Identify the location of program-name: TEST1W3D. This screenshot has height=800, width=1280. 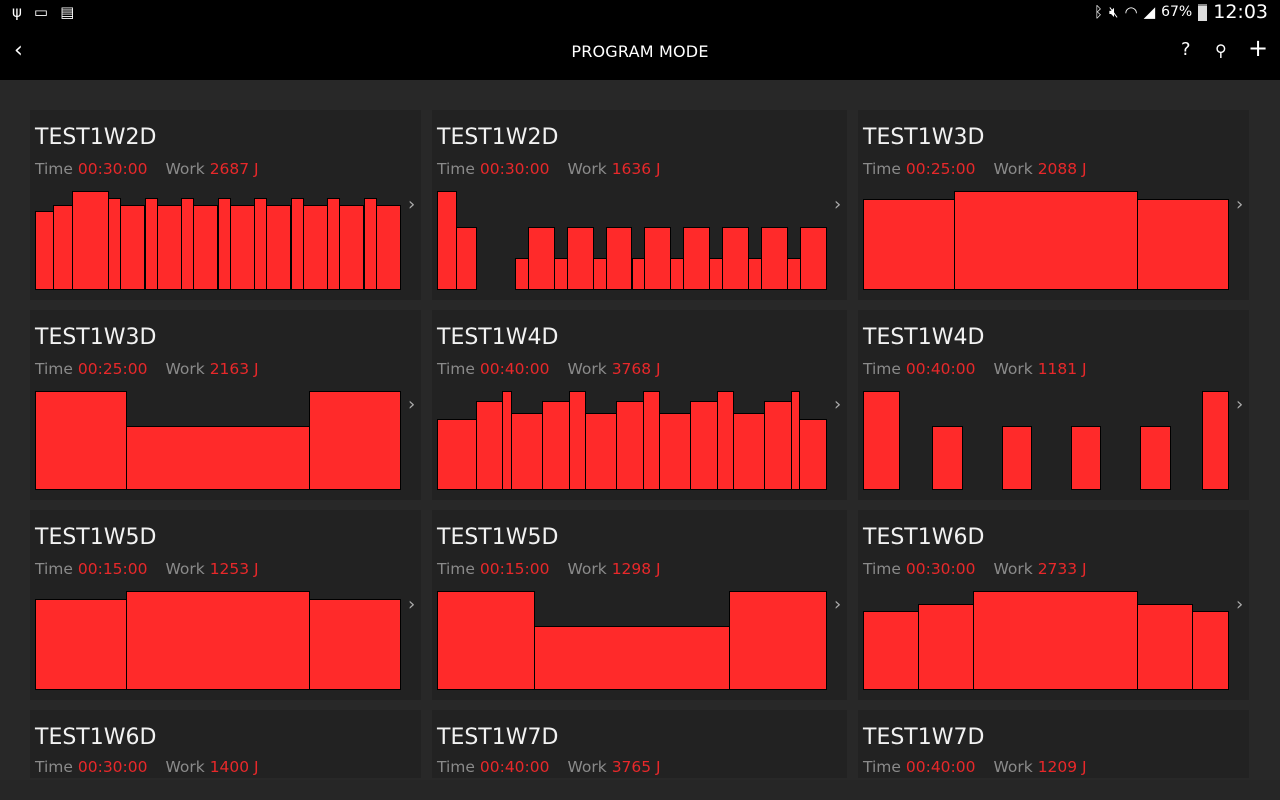
(924, 137).